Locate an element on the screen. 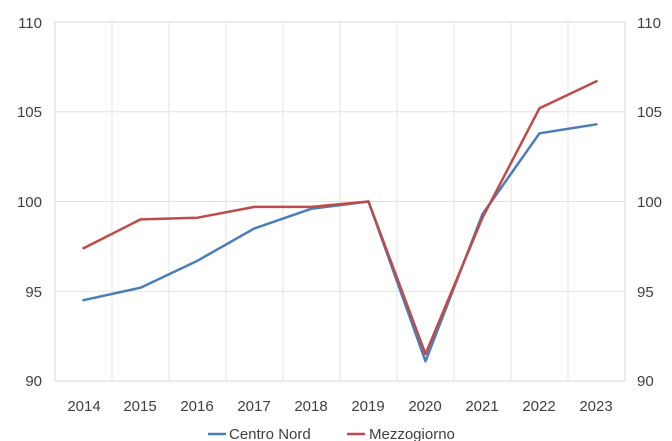  x-tick-label: 2019 is located at coordinates (367, 406).